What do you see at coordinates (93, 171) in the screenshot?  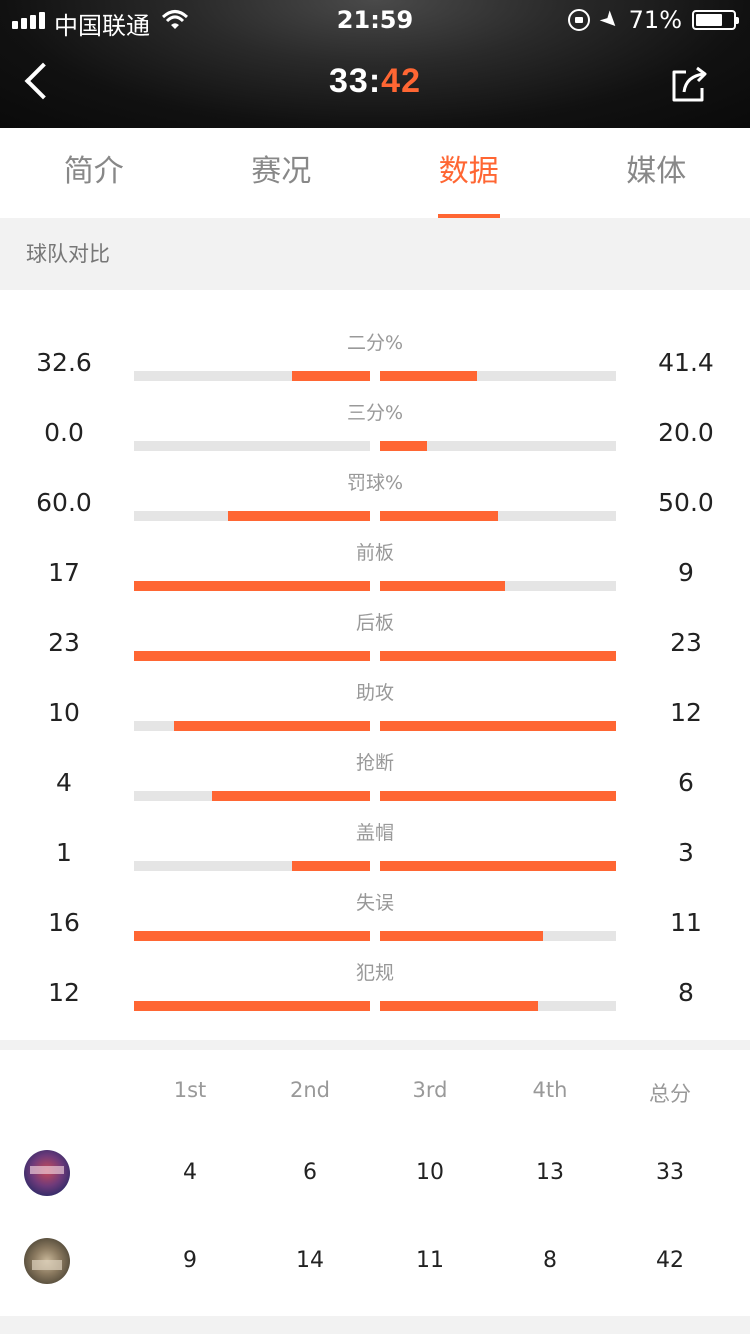 I see `tab-intro: 简介` at bounding box center [93, 171].